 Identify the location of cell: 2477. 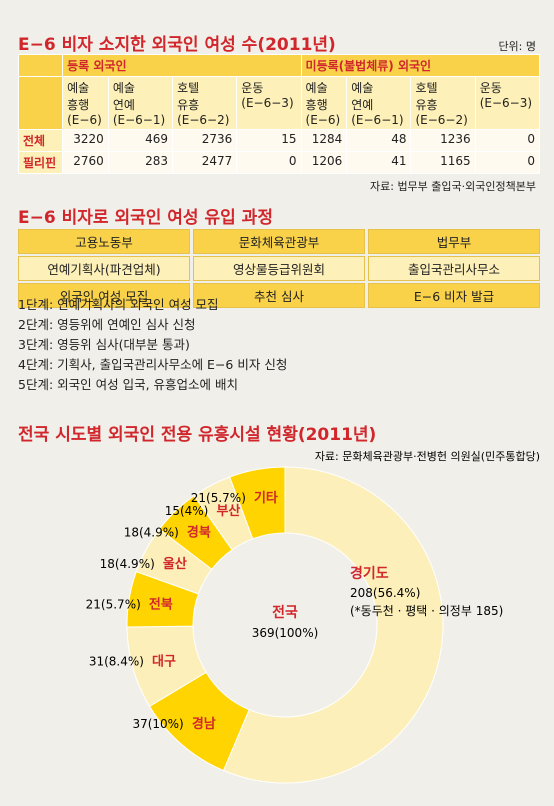
(205, 162).